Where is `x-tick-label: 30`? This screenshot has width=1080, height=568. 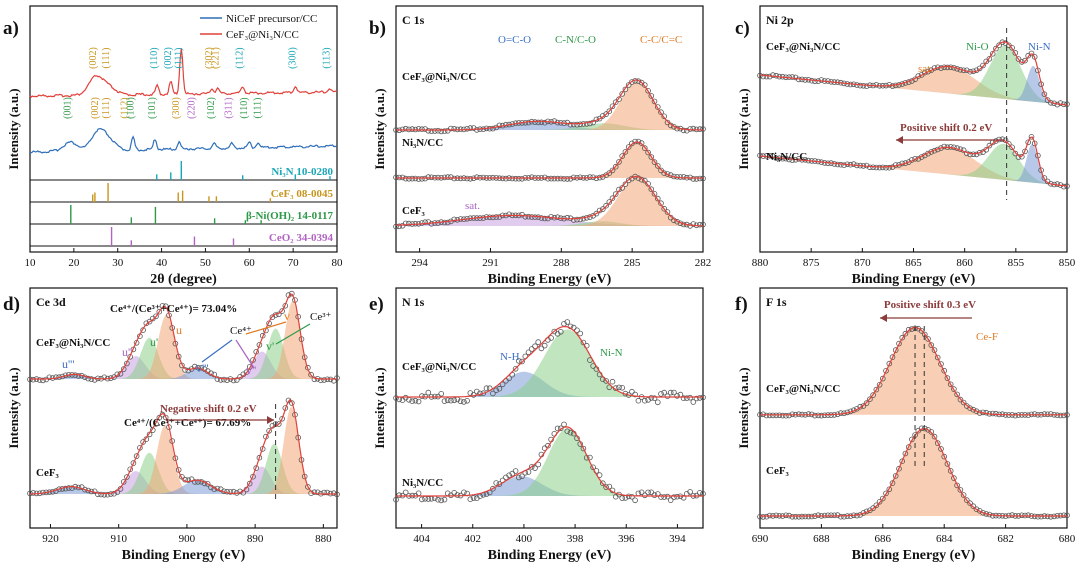 x-tick-label: 30 is located at coordinates (118, 263).